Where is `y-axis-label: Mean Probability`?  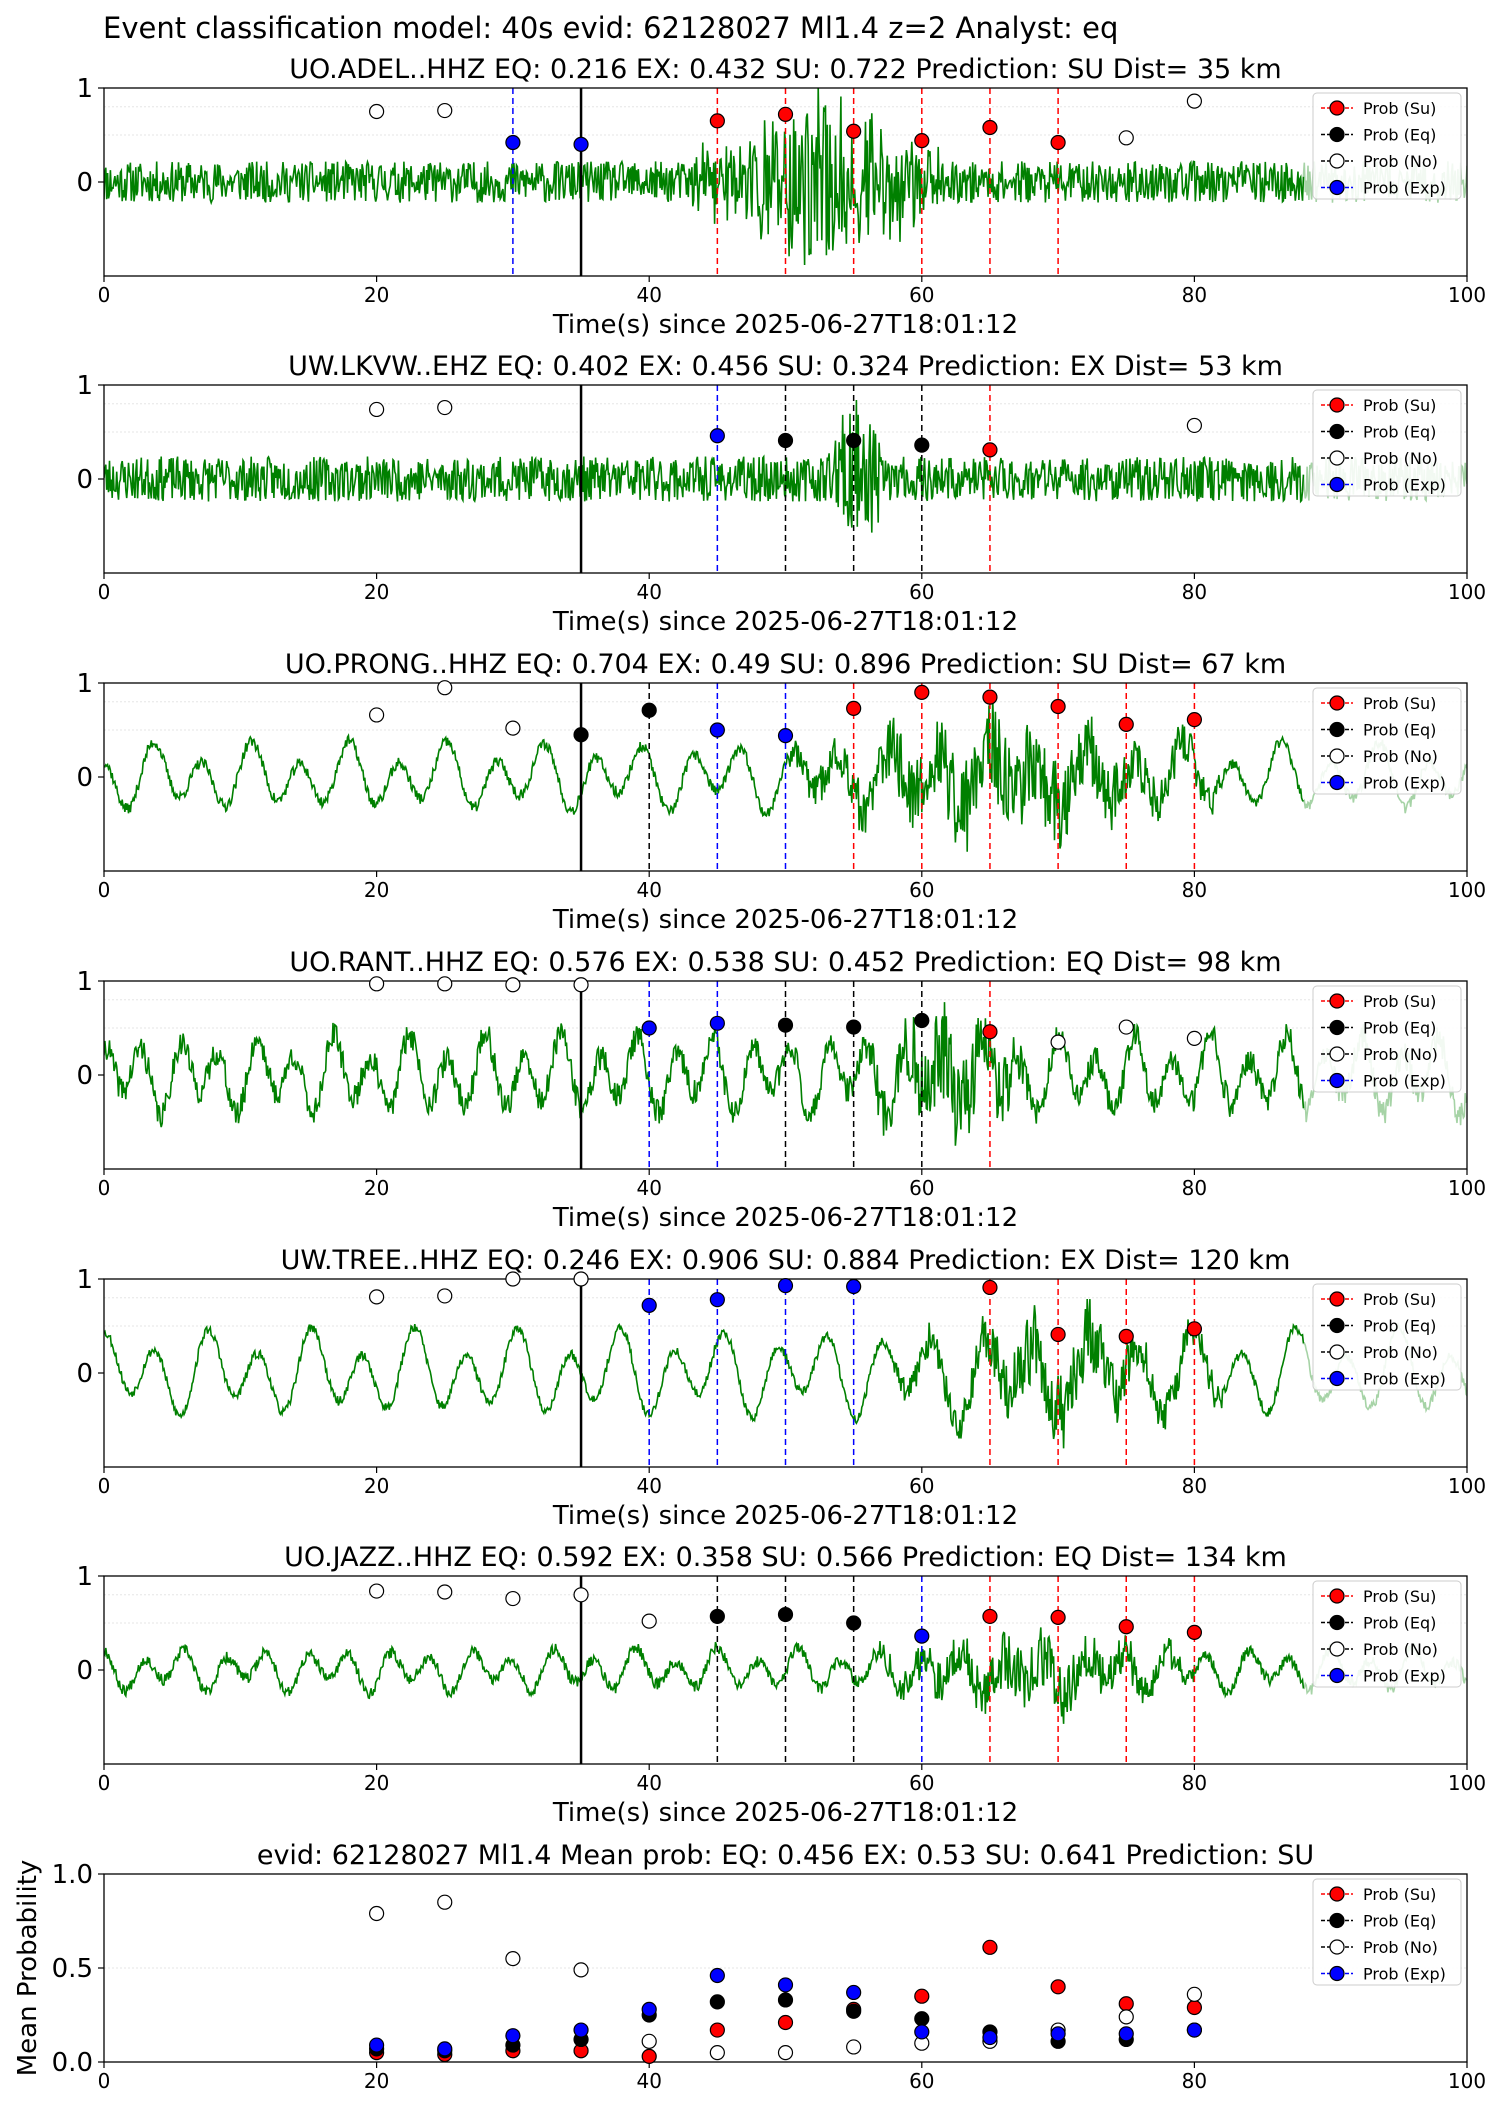 y-axis-label: Mean Probability is located at coordinates (28, 1968).